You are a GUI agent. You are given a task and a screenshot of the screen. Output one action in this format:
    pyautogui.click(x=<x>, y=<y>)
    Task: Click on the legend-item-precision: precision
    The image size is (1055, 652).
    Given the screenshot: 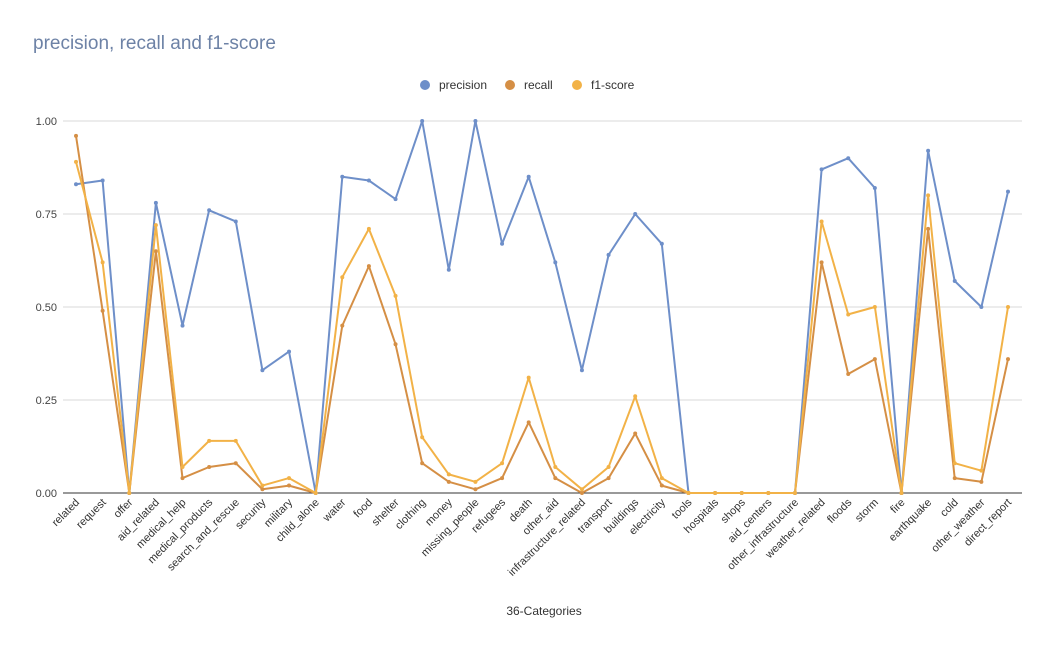 What is the action you would take?
    pyautogui.click(x=453, y=85)
    